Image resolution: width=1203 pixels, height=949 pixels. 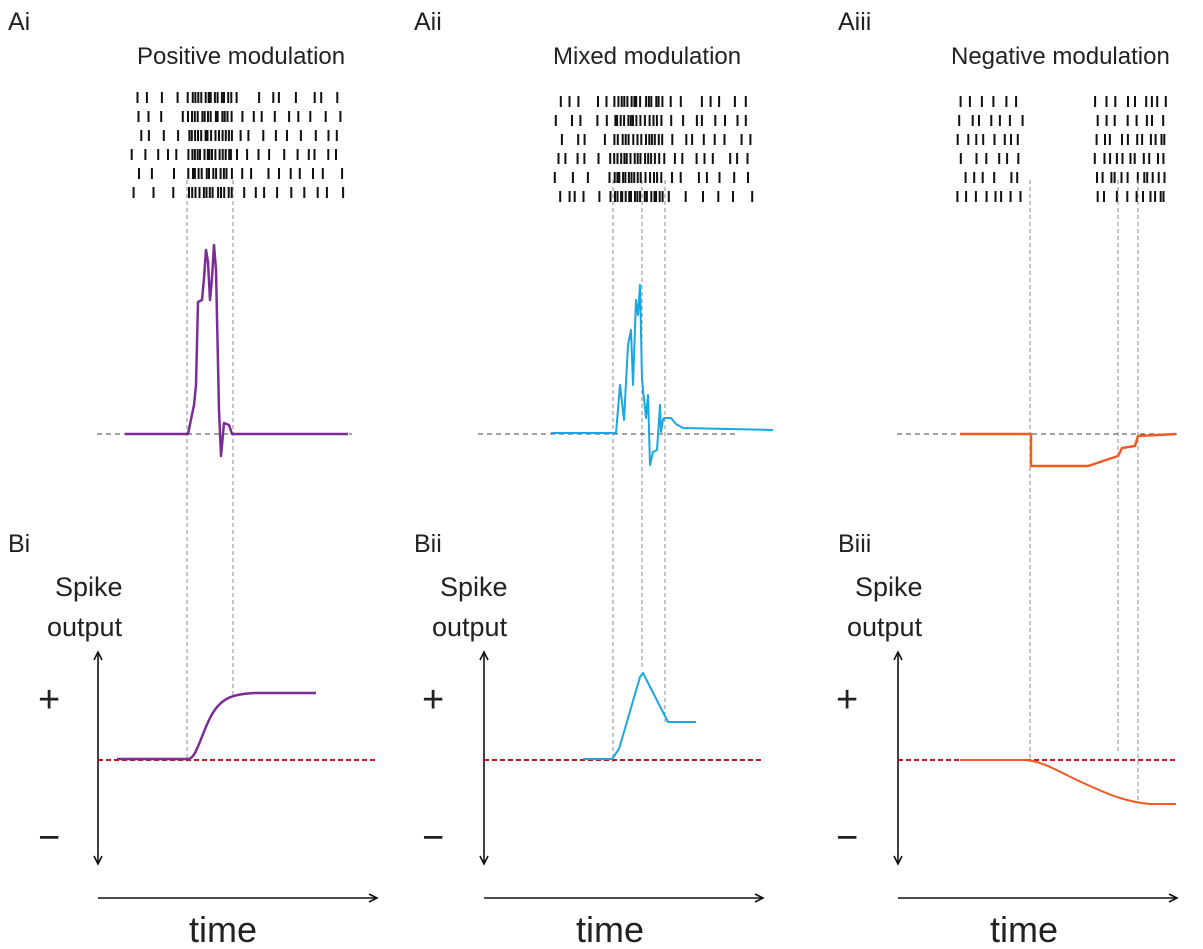 I want to click on raster-negative, so click(x=1061, y=149).